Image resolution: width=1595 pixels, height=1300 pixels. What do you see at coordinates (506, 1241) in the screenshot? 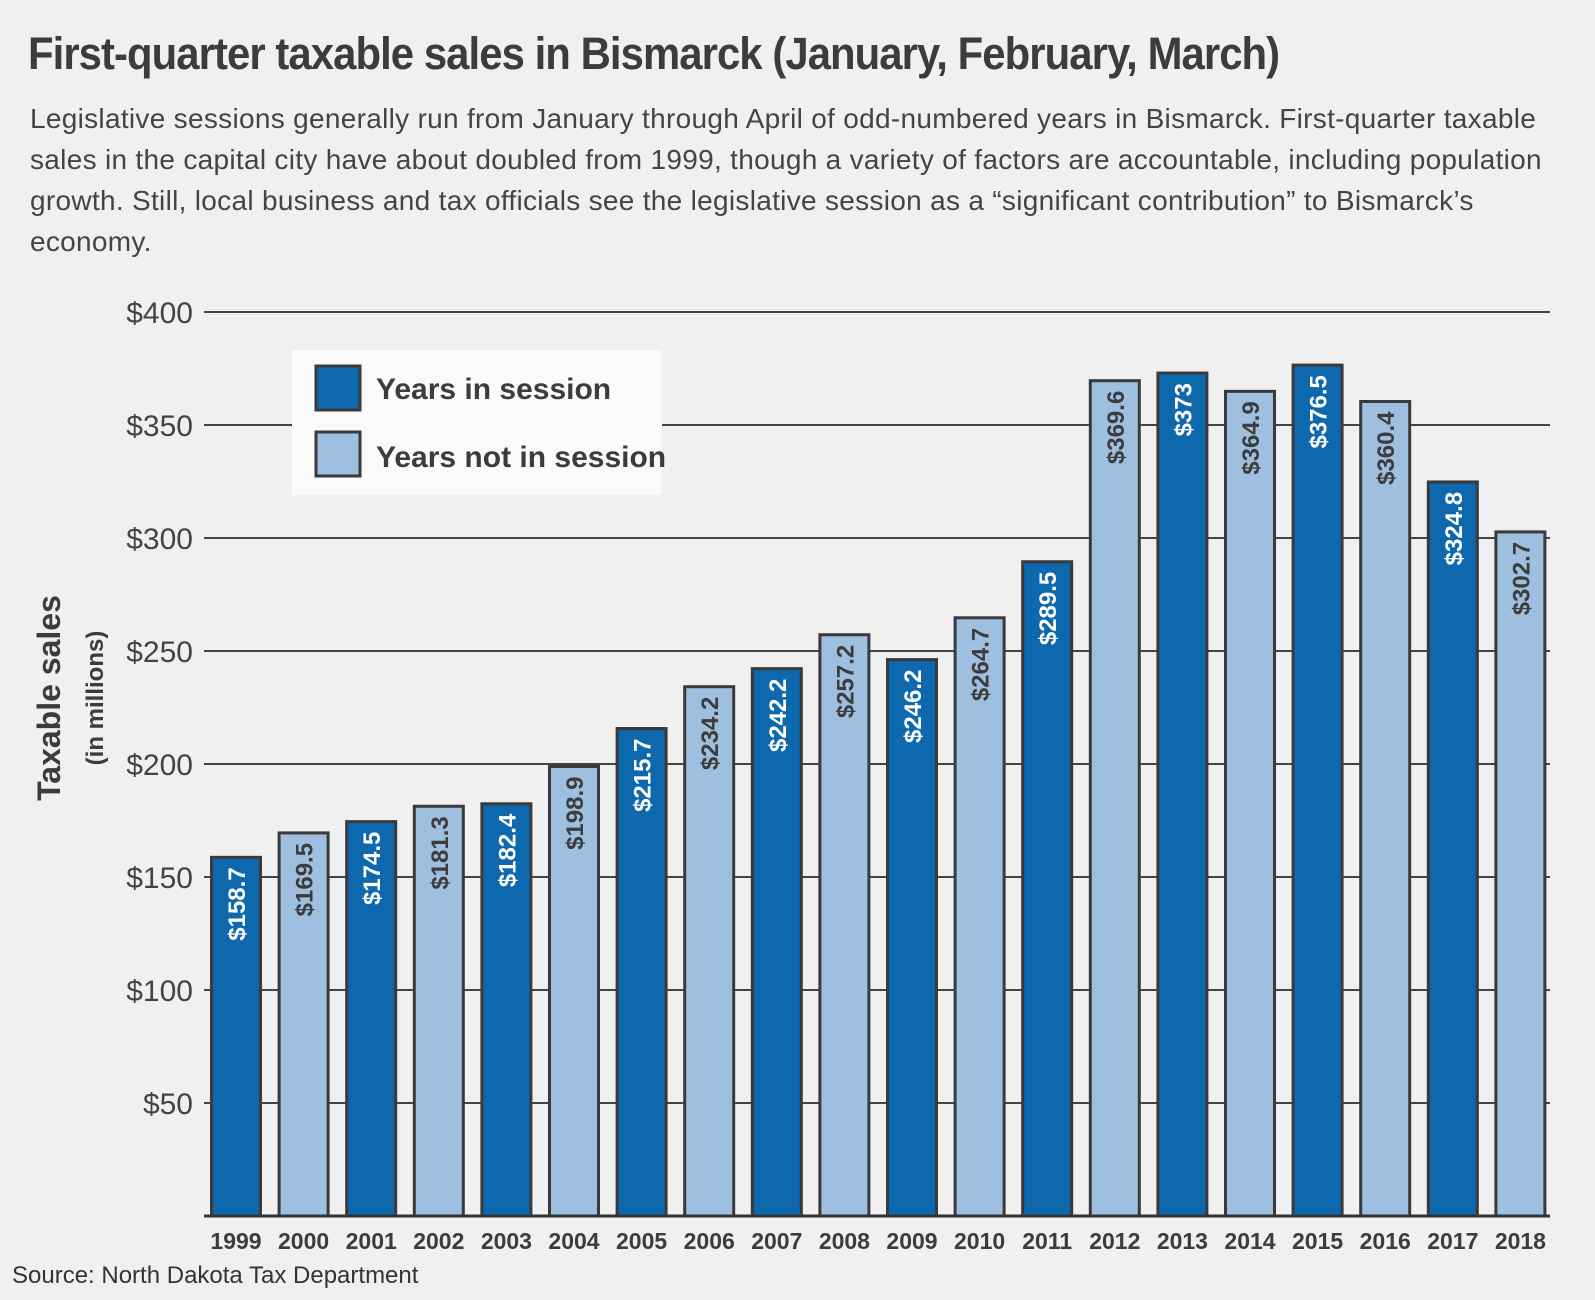
I see `x-tick-label: 2003` at bounding box center [506, 1241].